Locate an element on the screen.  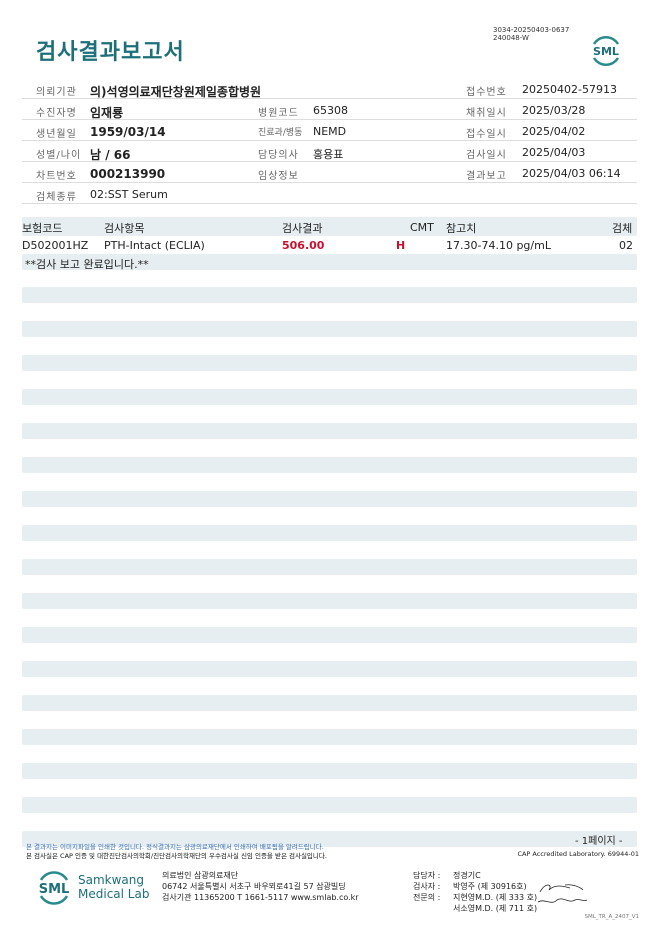
report-date: 2025/04/03 06:14 is located at coordinates (571, 173).